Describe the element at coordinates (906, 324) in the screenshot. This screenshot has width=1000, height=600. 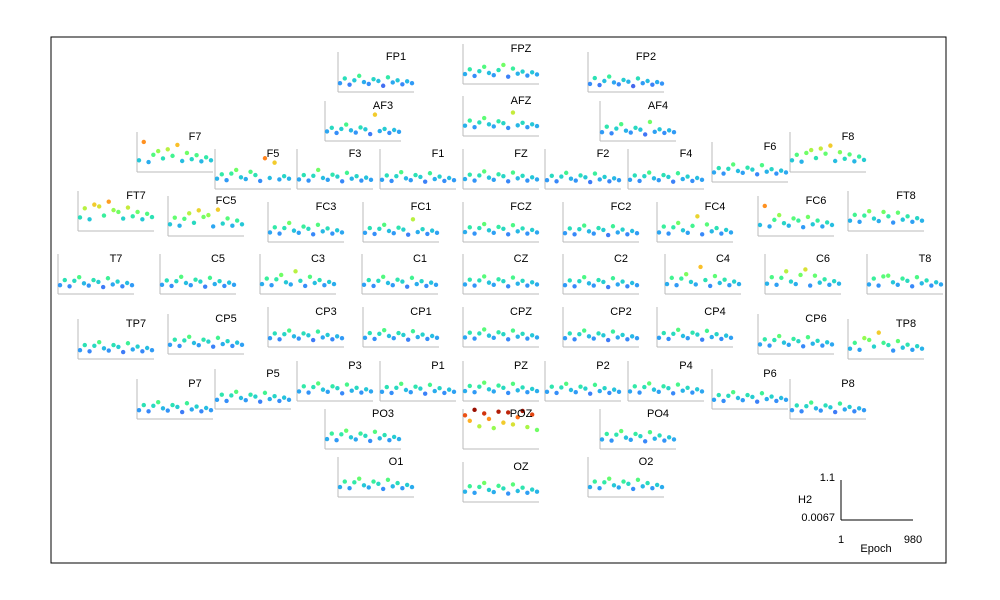
I see `channel-label: TP8` at that location.